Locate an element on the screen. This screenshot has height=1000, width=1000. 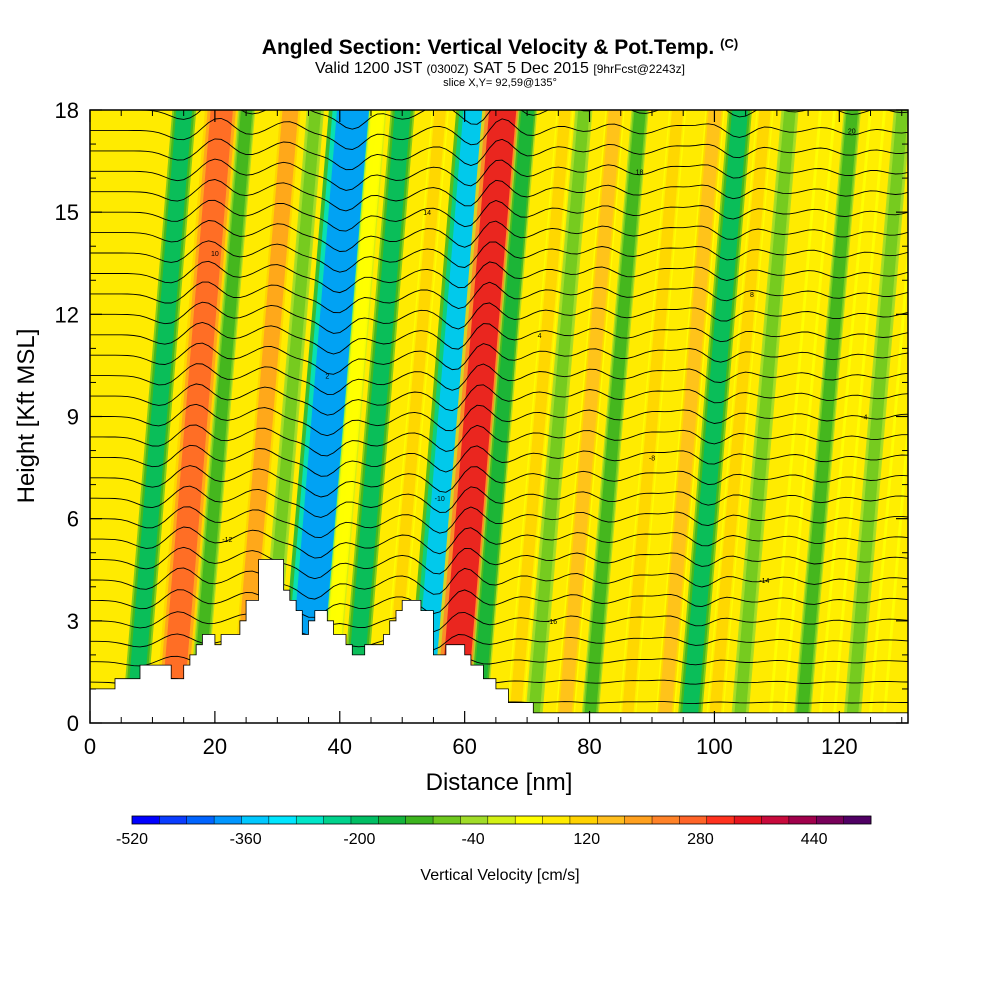
y-tick-label: 0 is located at coordinates (73, 723).